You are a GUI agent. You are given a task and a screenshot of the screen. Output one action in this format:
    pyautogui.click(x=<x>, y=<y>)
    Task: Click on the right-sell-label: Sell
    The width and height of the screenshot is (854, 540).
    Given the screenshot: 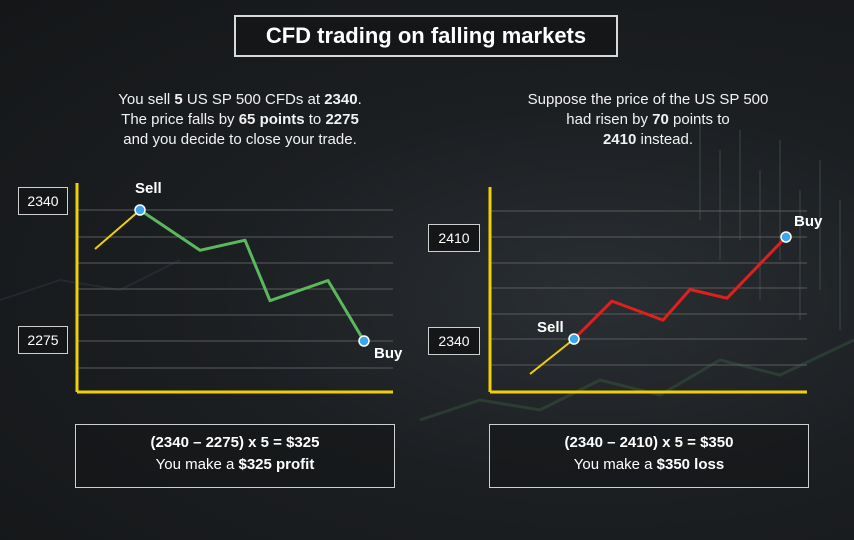 What is the action you would take?
    pyautogui.click(x=550, y=327)
    